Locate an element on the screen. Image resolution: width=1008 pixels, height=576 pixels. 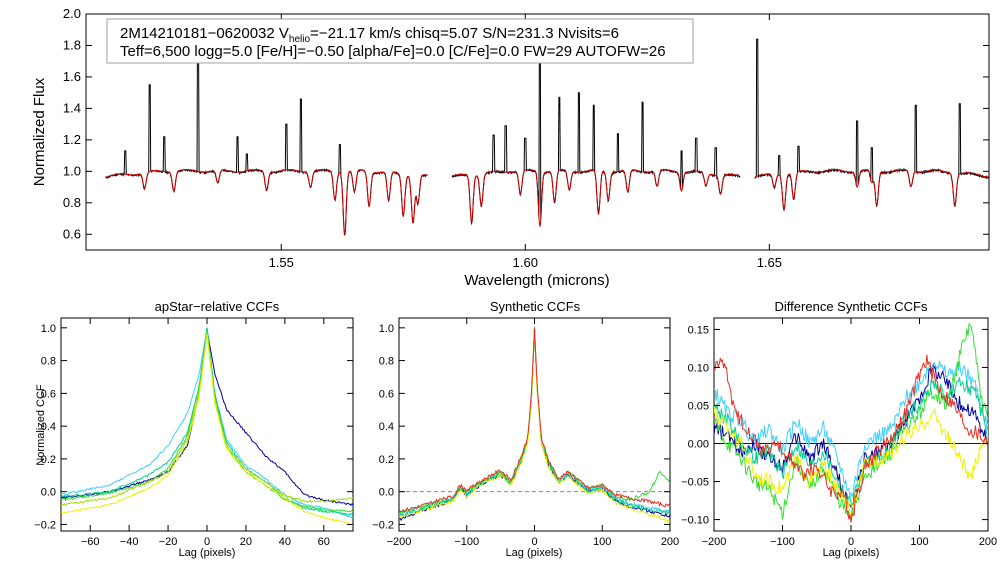
difference-ccf-plot-frame is located at coordinates (851, 424).